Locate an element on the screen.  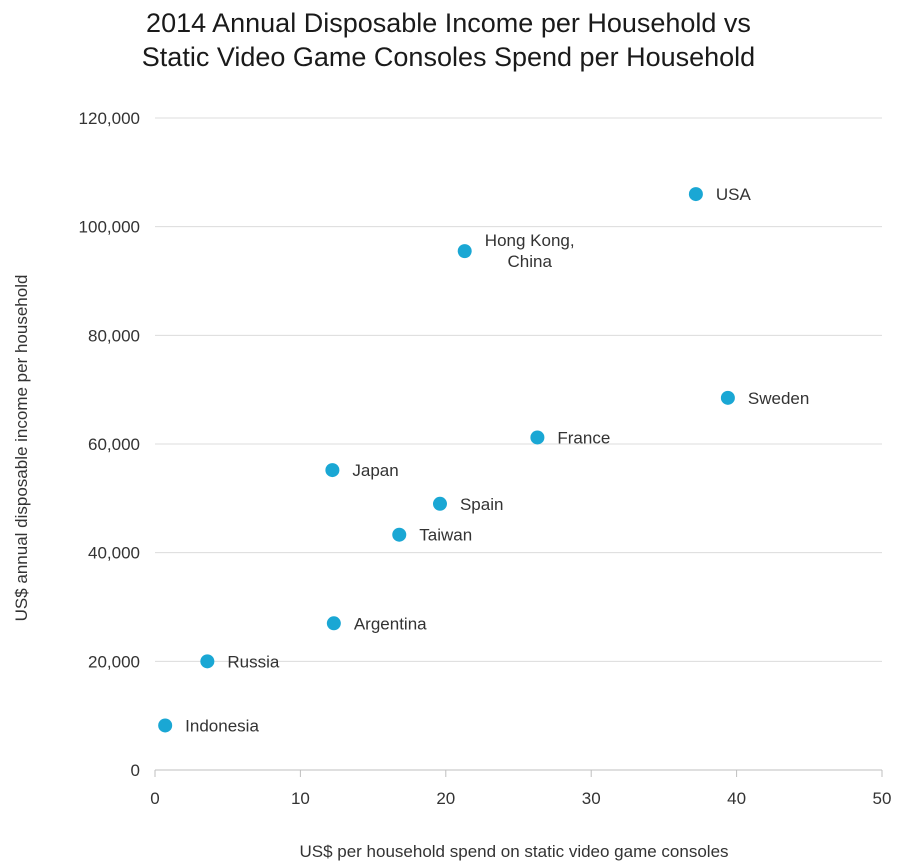
x-tick-label: 50 is located at coordinates (882, 798).